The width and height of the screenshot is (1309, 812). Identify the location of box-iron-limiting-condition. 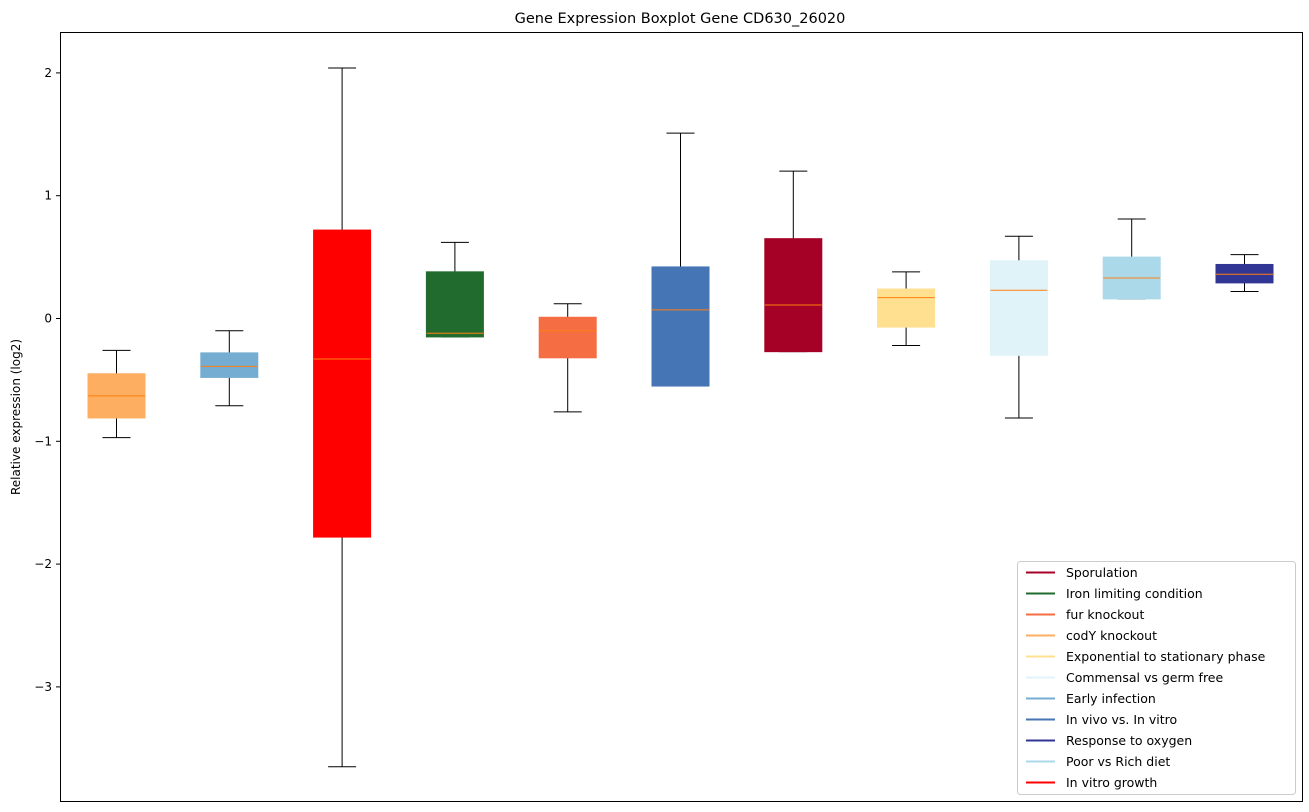
(454, 289).